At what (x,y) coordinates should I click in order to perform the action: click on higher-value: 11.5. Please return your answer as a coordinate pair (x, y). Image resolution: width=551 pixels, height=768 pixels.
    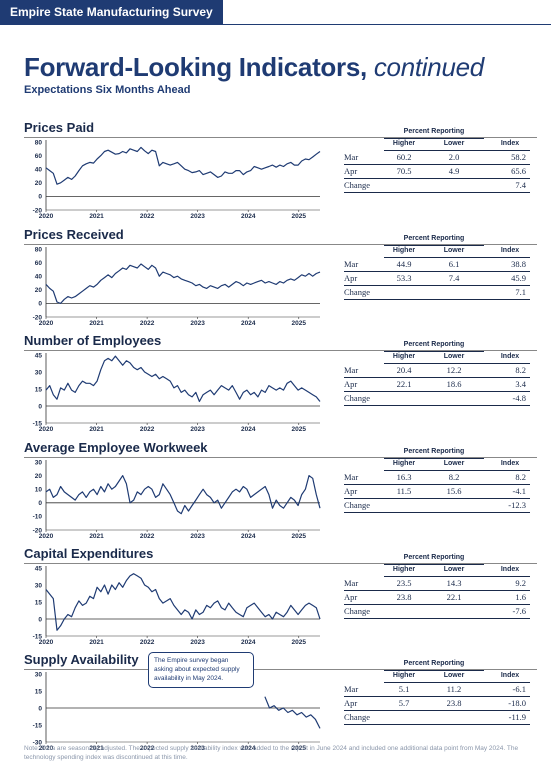
    Looking at the image, I should click on (404, 491).